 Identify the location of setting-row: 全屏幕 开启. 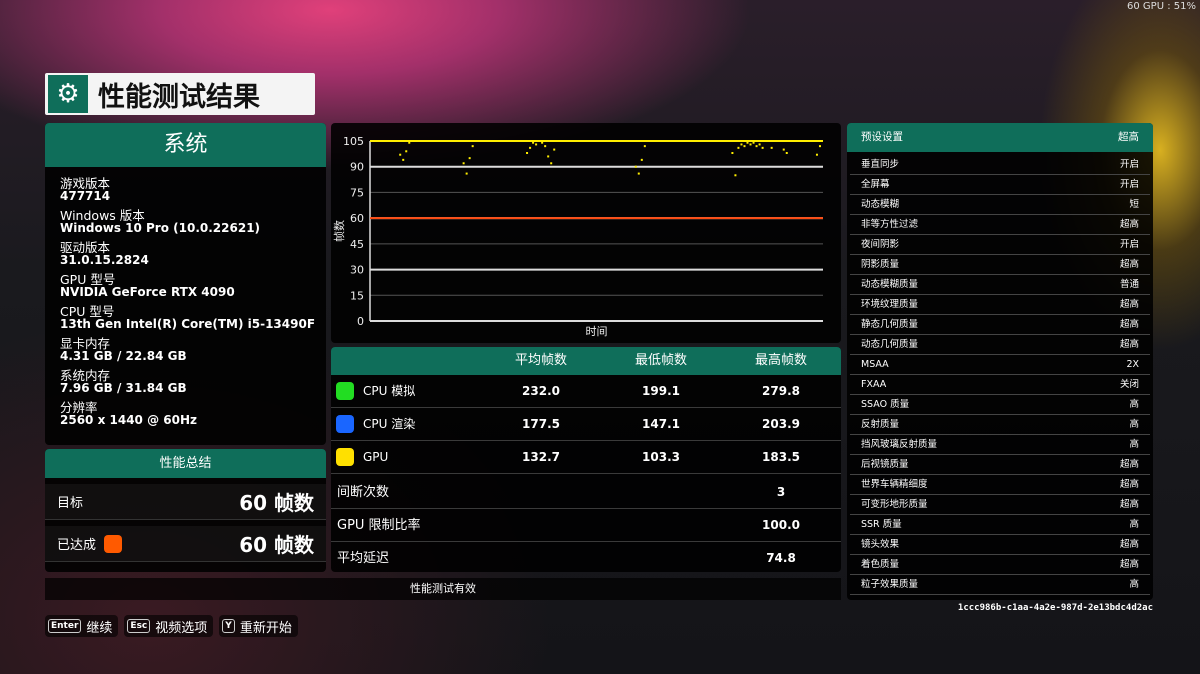
(1000, 185).